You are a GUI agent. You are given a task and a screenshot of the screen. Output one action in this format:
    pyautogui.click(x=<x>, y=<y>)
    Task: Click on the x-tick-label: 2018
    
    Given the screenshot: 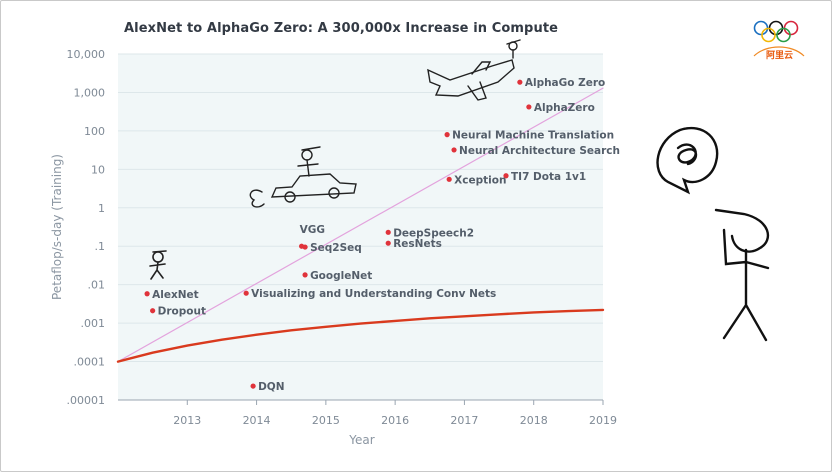 What is the action you would take?
    pyautogui.click(x=534, y=420)
    